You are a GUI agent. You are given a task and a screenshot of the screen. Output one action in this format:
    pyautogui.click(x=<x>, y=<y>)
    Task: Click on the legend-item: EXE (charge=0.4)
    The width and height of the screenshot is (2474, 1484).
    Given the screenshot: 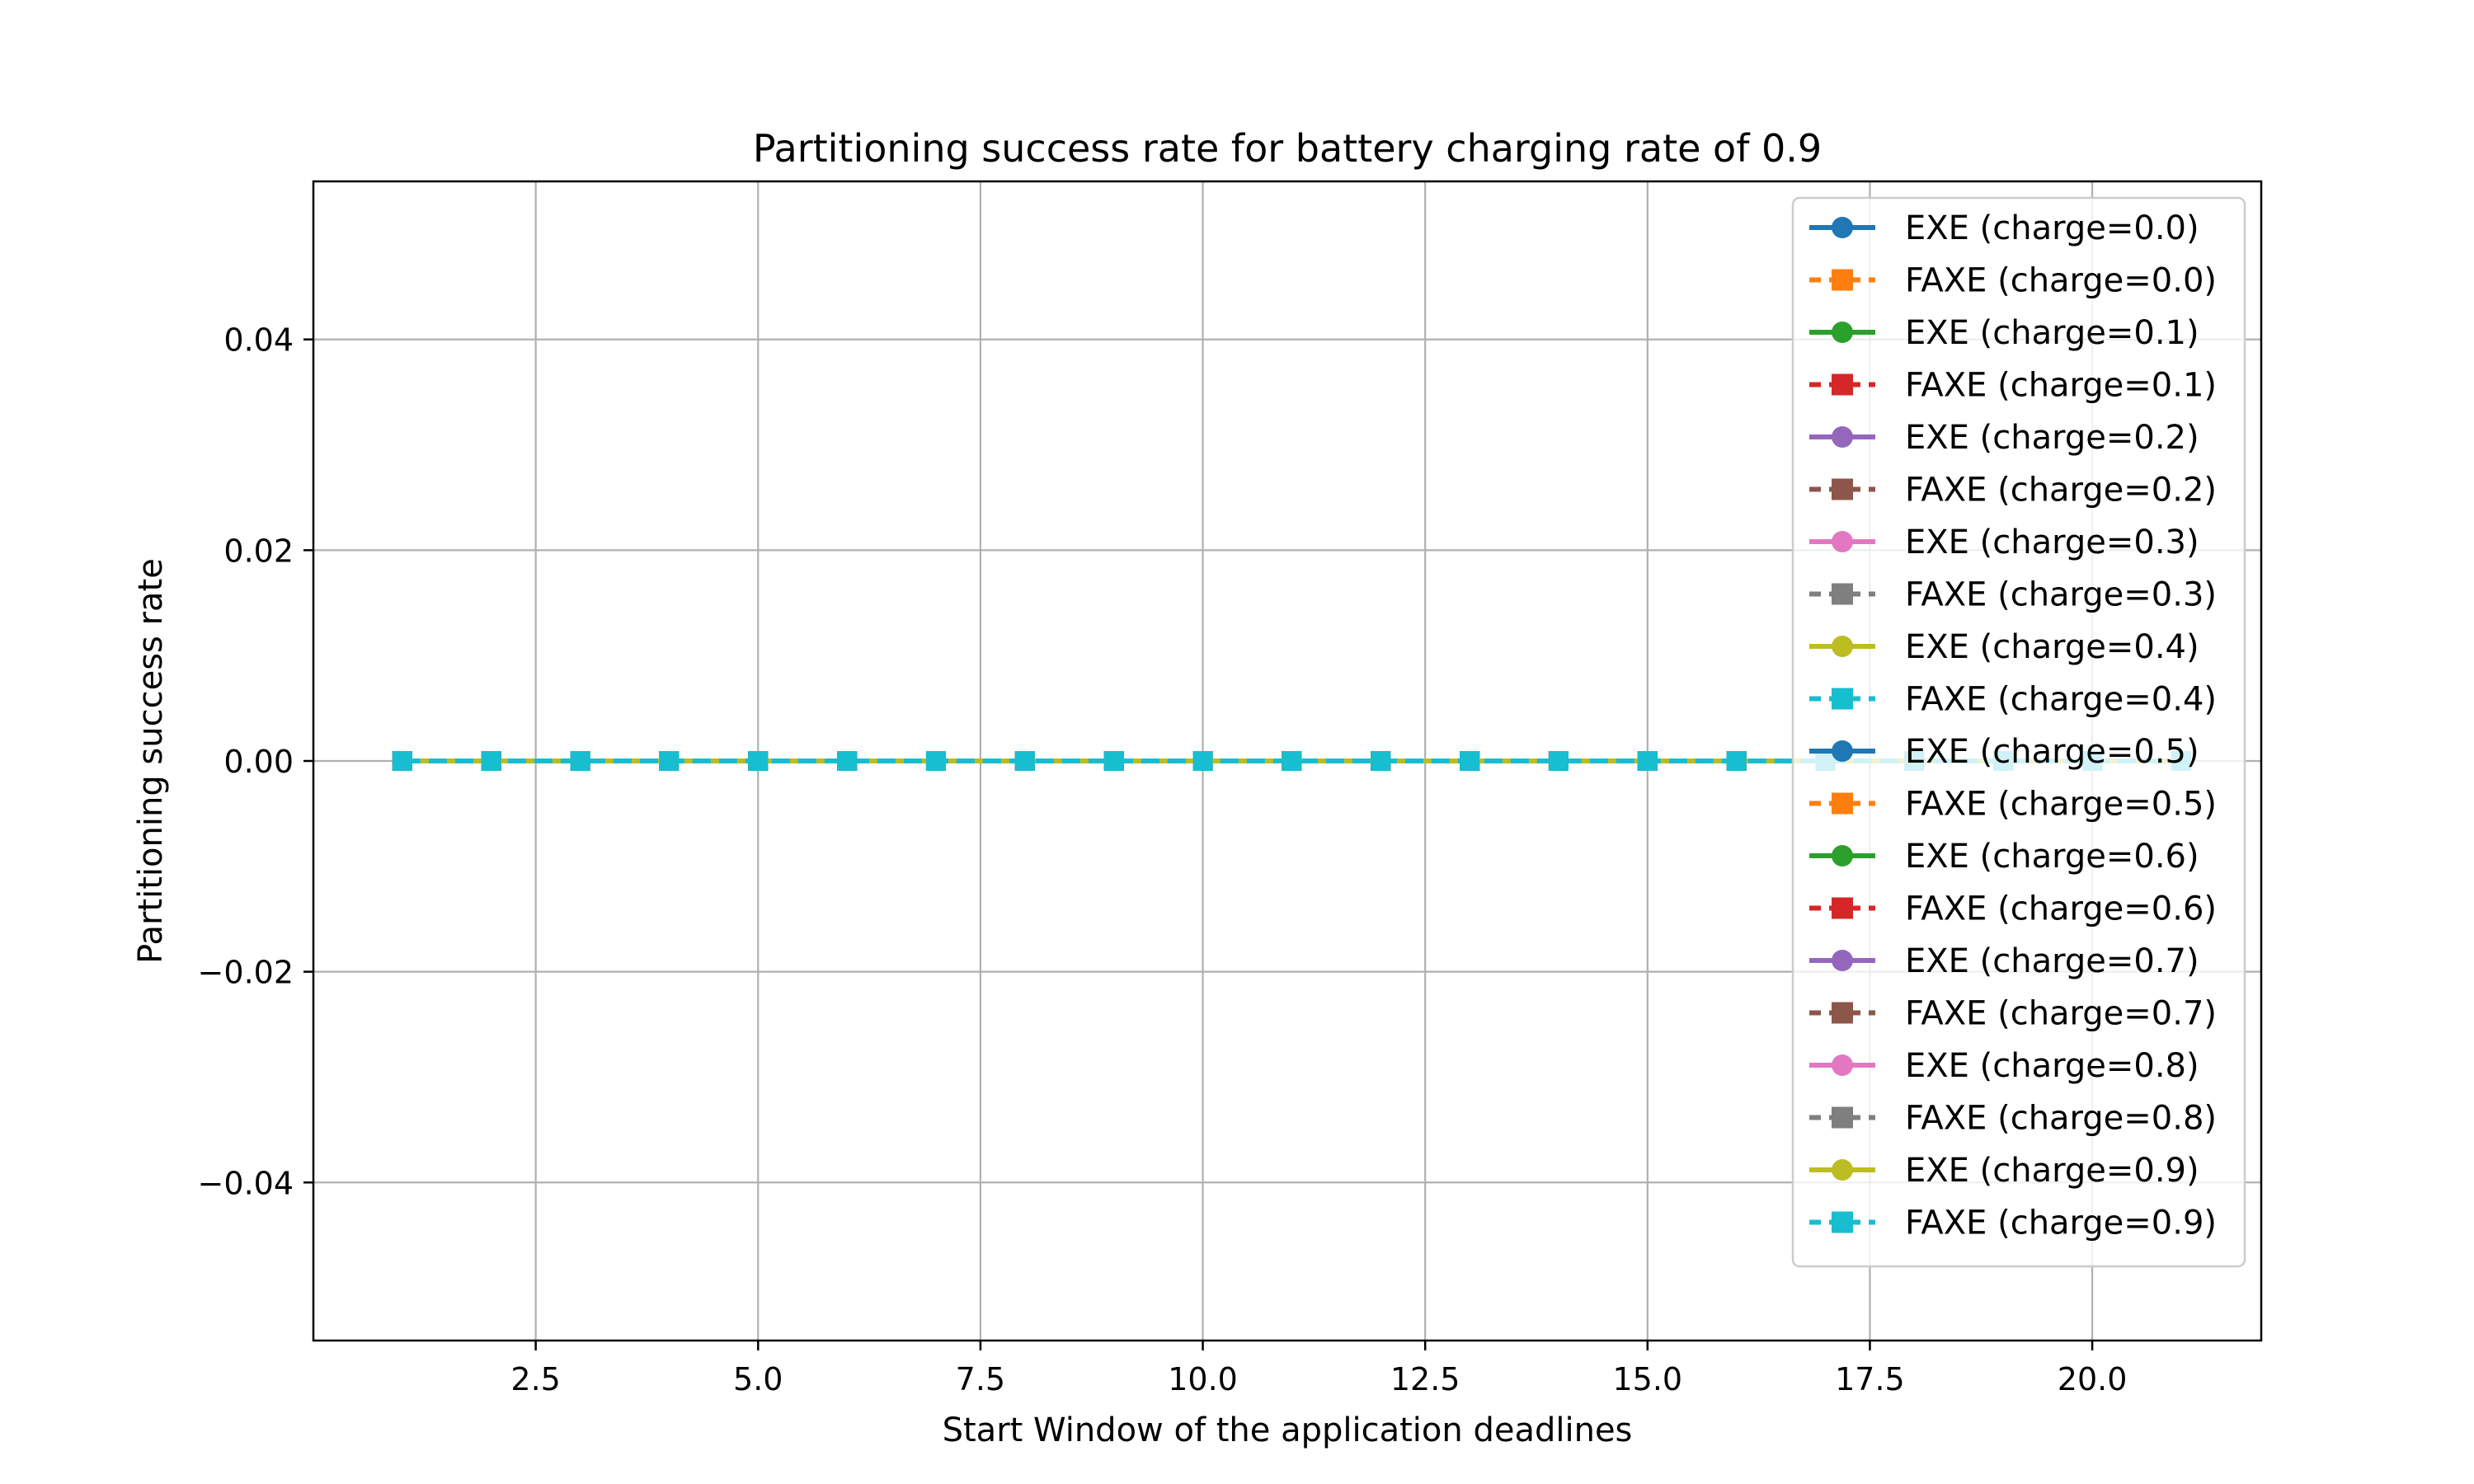 What is the action you would take?
    pyautogui.click(x=2004, y=647)
    